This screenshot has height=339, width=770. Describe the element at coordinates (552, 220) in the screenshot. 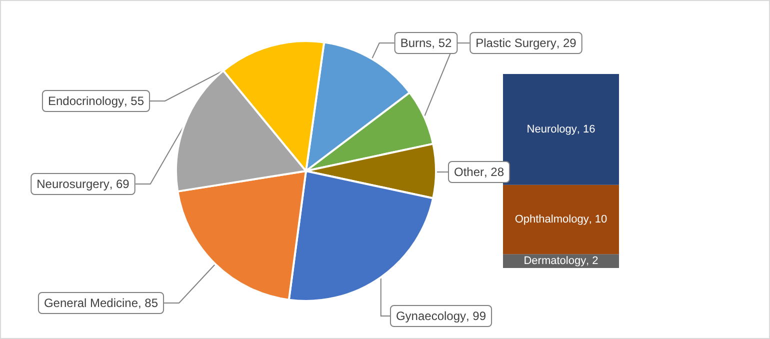

I see `series-label: Ophthalmology` at that location.